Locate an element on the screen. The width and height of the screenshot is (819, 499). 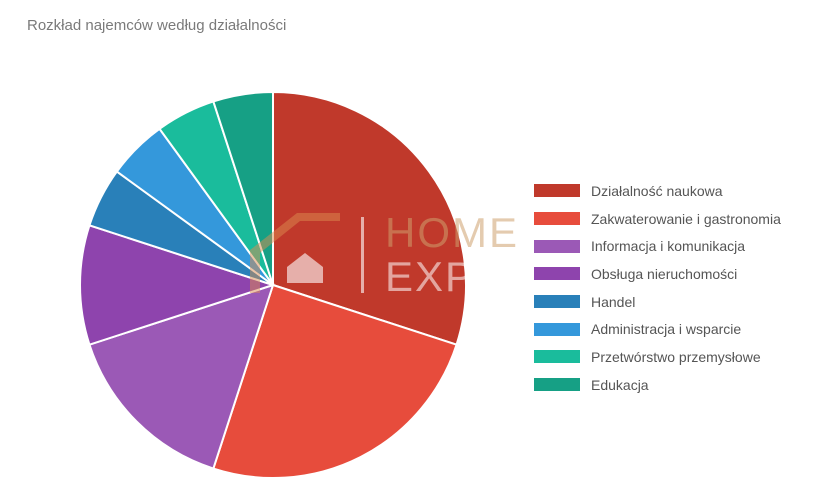
legend-item: Informacja i komunikacja is located at coordinates (657, 246).